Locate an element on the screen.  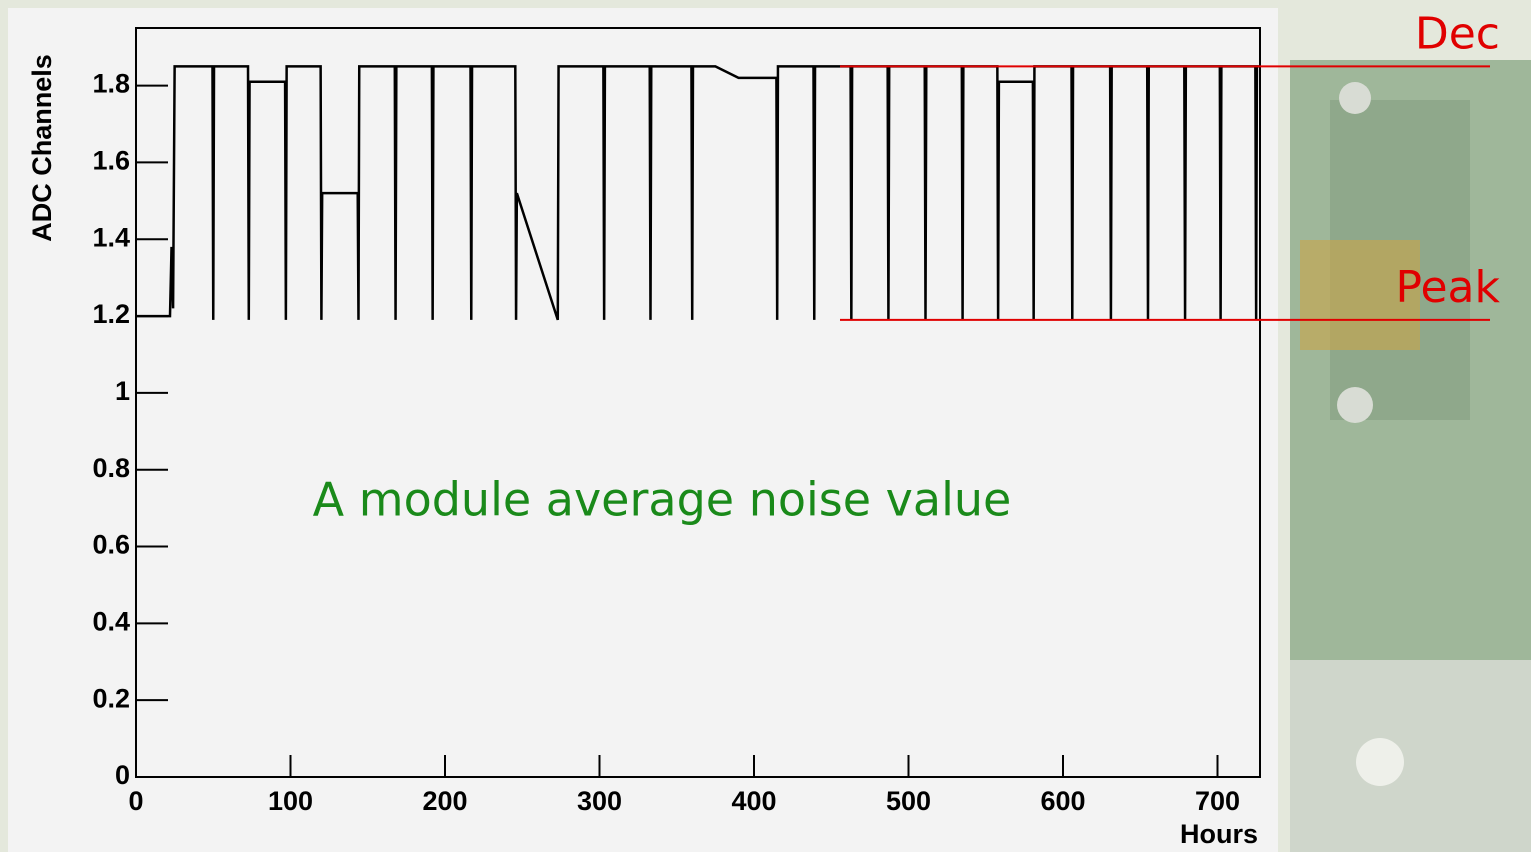
x-tick-label: 700 is located at coordinates (1217, 801).